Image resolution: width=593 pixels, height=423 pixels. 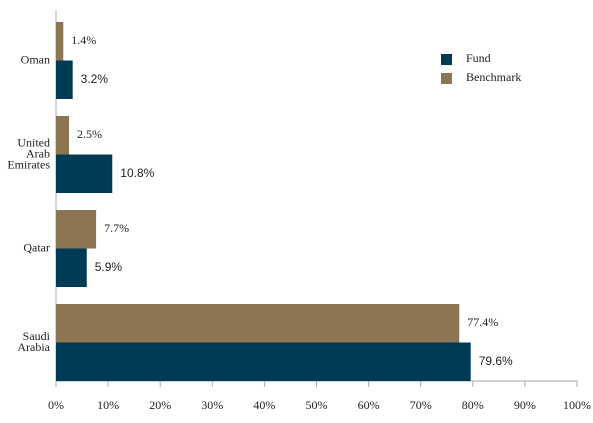 I want to click on x-tick-label: 80%, so click(x=473, y=405).